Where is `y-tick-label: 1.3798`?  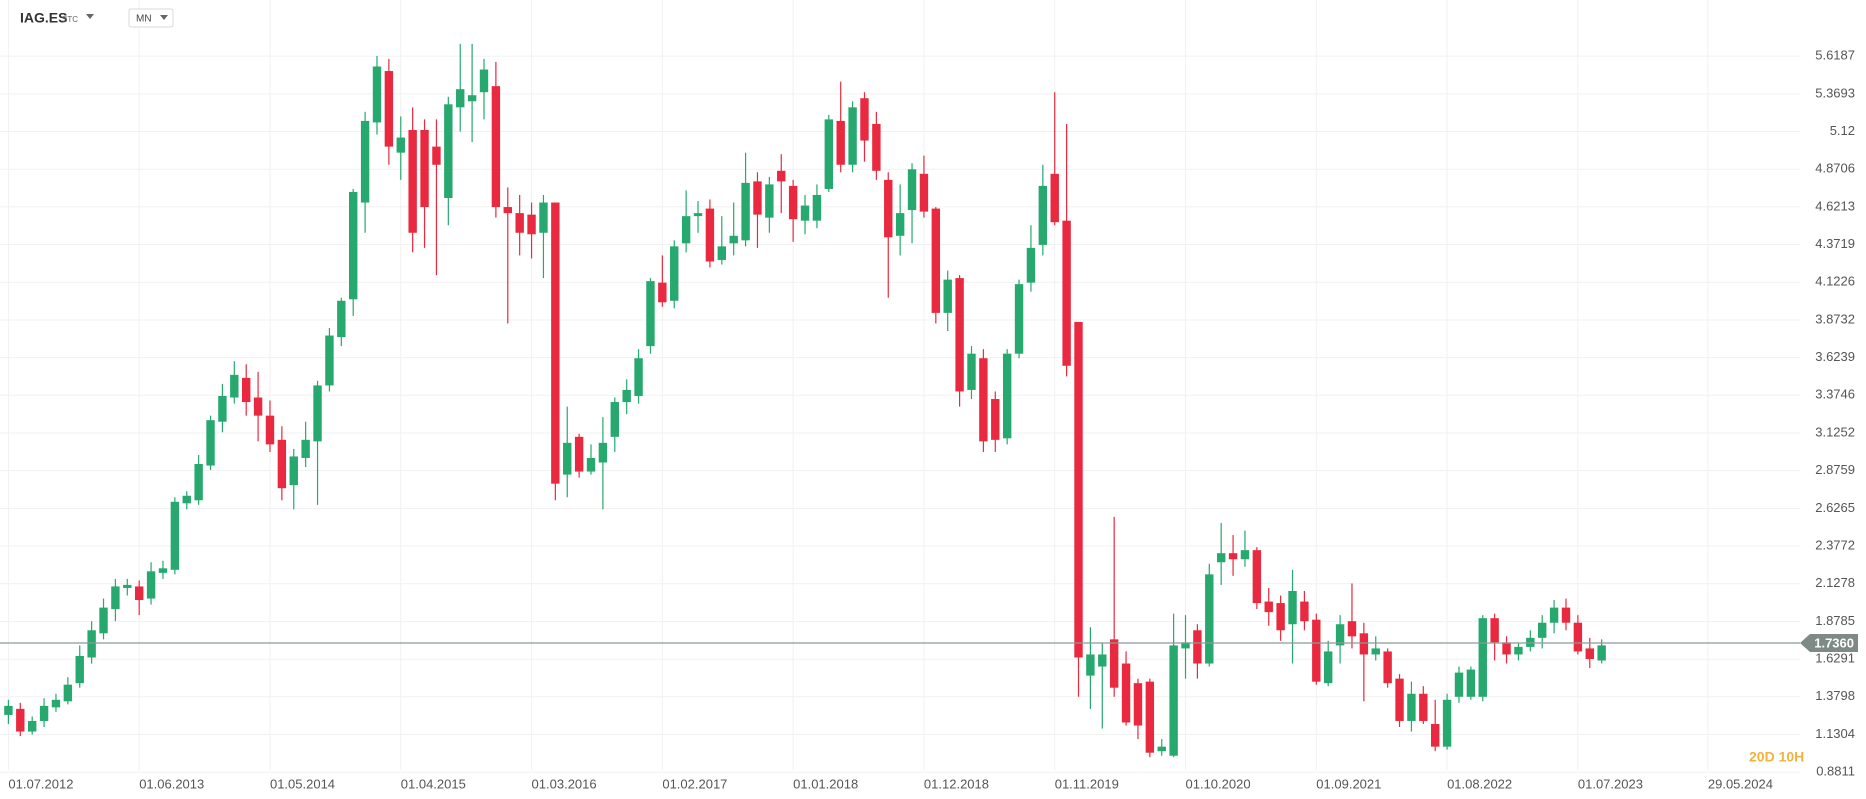
y-tick-label: 1.3798 is located at coordinates (1835, 695).